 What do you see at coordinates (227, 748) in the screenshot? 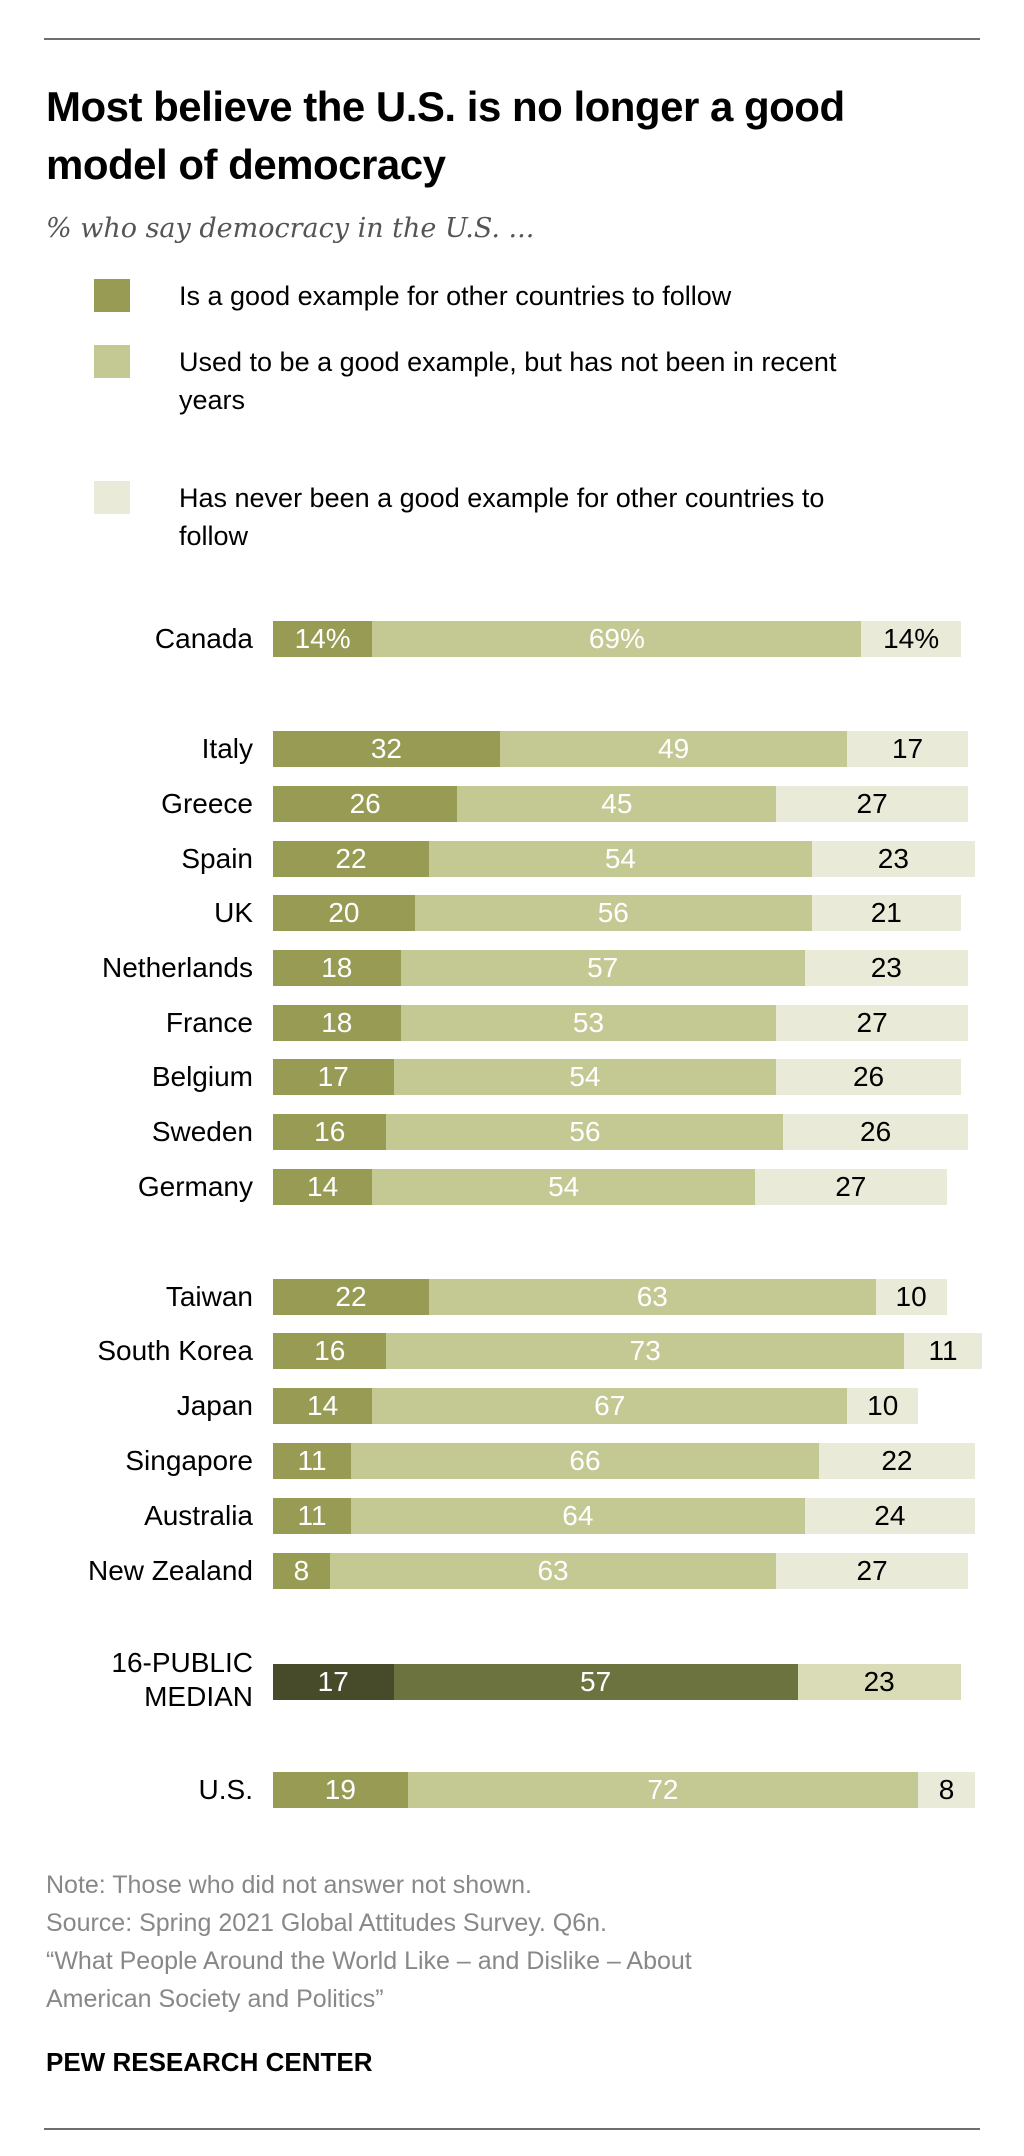
I see `row-label: Italy` at bounding box center [227, 748].